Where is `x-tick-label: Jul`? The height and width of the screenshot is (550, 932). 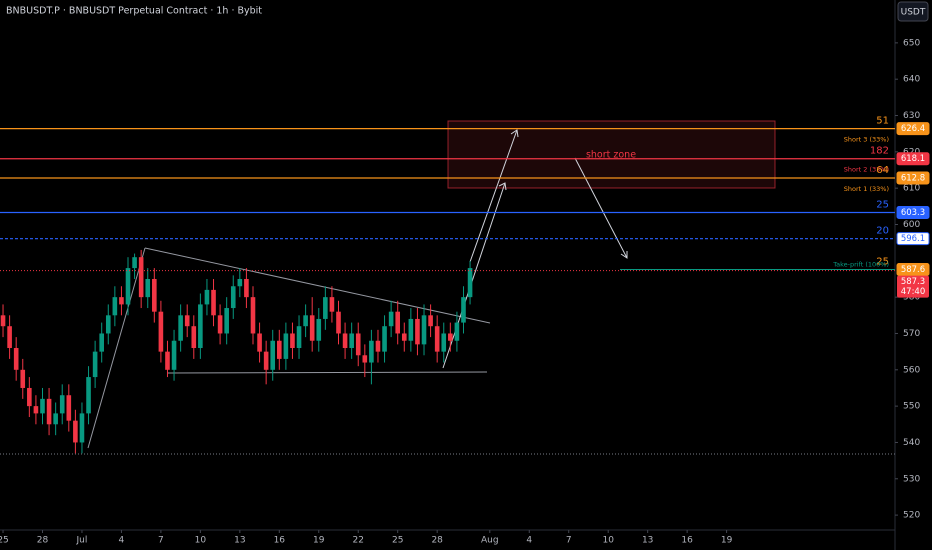 x-tick-label: Jul is located at coordinates (82, 541).